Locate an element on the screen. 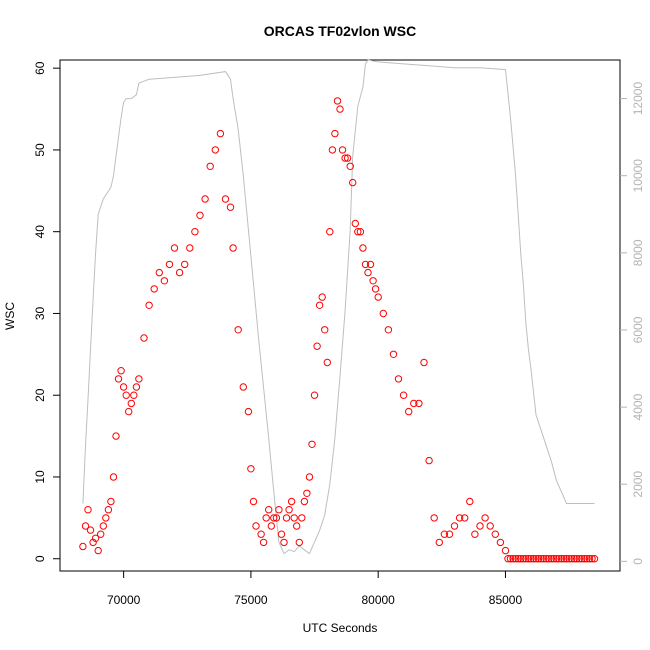 The height and width of the screenshot is (650, 650). x-tick-label: 75000 is located at coordinates (251, 600).